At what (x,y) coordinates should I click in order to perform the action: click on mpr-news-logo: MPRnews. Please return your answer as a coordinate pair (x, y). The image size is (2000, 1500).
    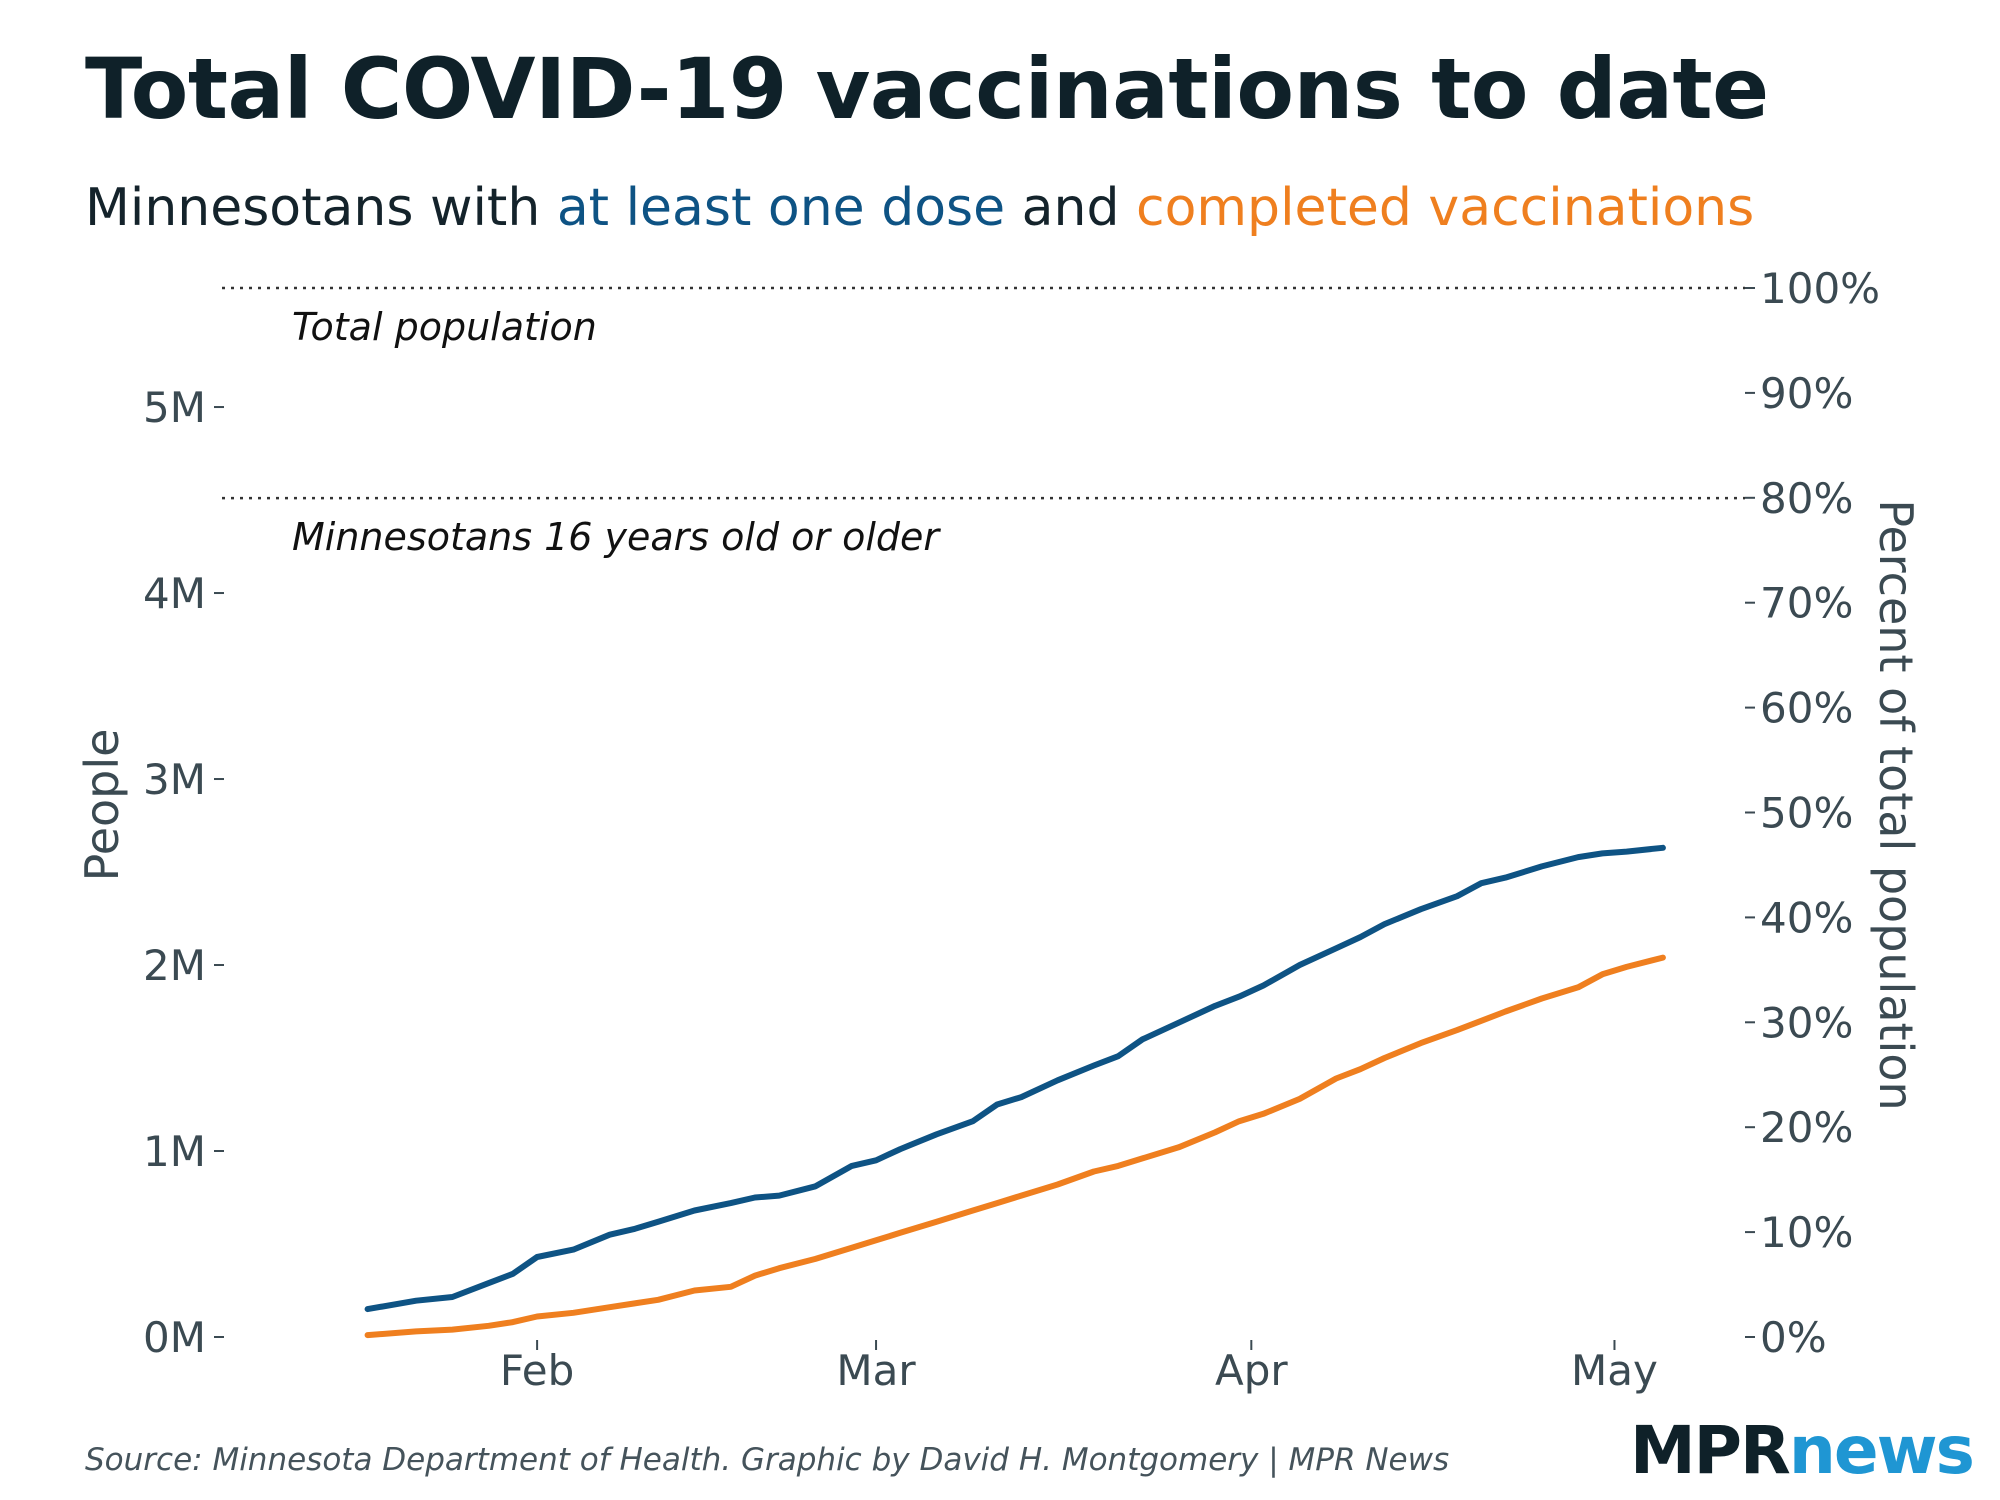
    Looking at the image, I should click on (1802, 1451).